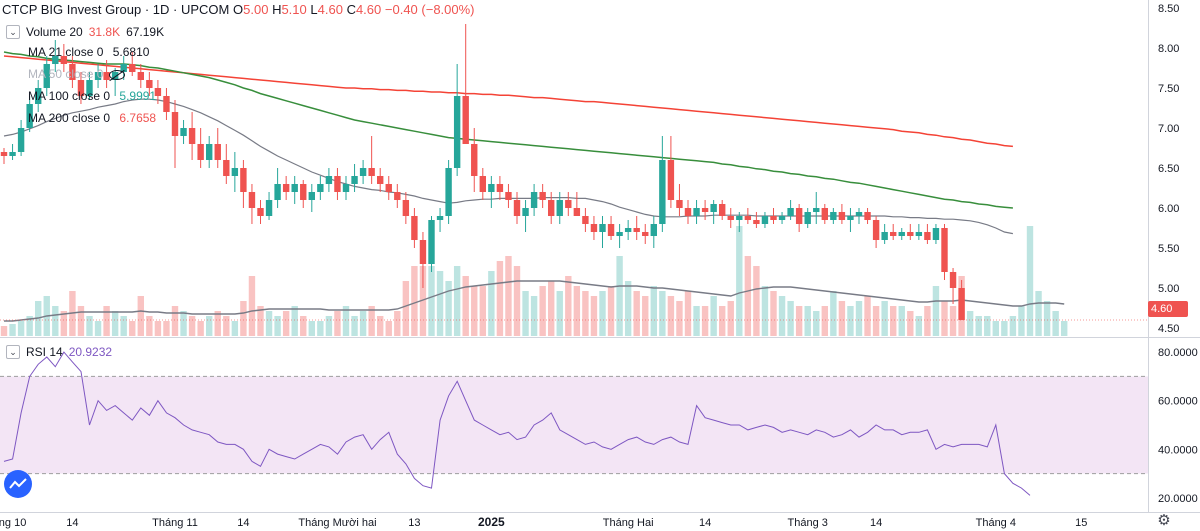 This screenshot has height=531, width=1200. I want to click on low-value: 4.60, so click(330, 9).